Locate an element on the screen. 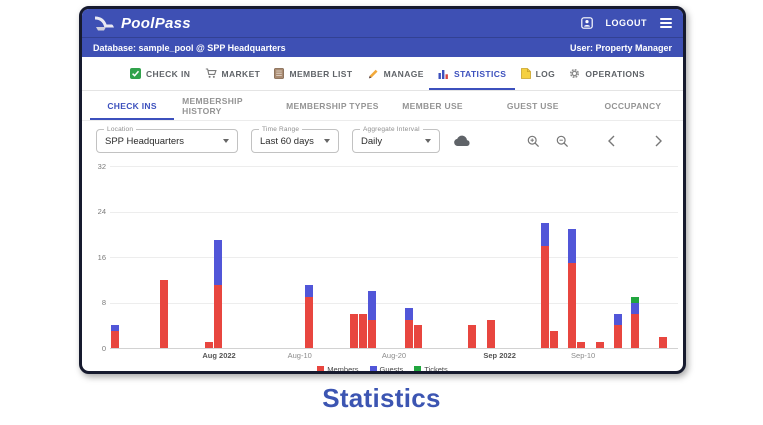 The width and height of the screenshot is (763, 425). legend-item: Members is located at coordinates (338, 369).